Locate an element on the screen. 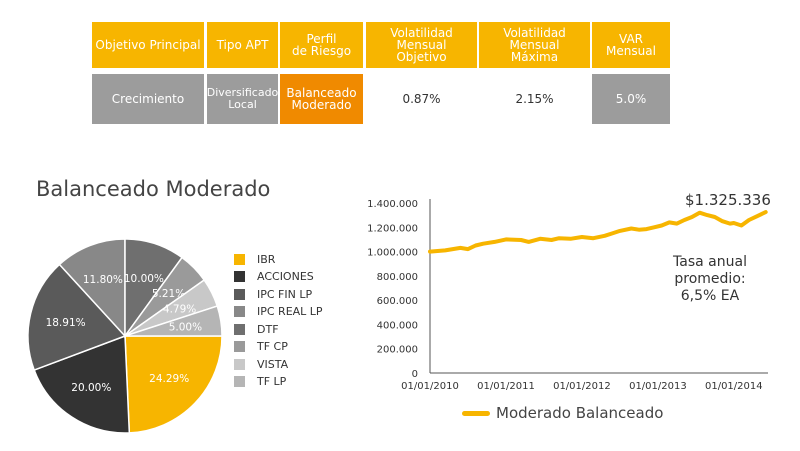  header-var-mensual: VAR Mensual is located at coordinates (631, 45).